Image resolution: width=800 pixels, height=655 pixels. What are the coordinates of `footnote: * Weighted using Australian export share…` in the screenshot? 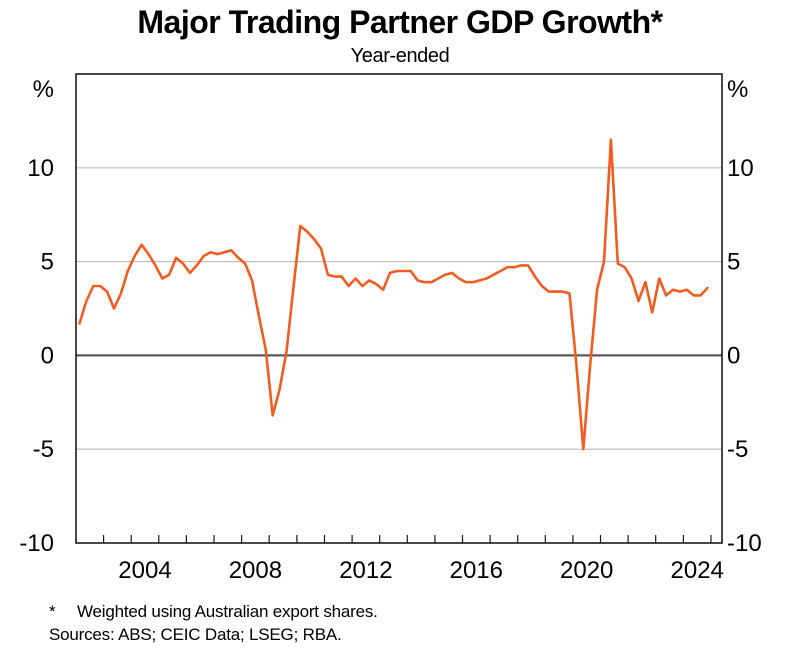 It's located at (213, 611).